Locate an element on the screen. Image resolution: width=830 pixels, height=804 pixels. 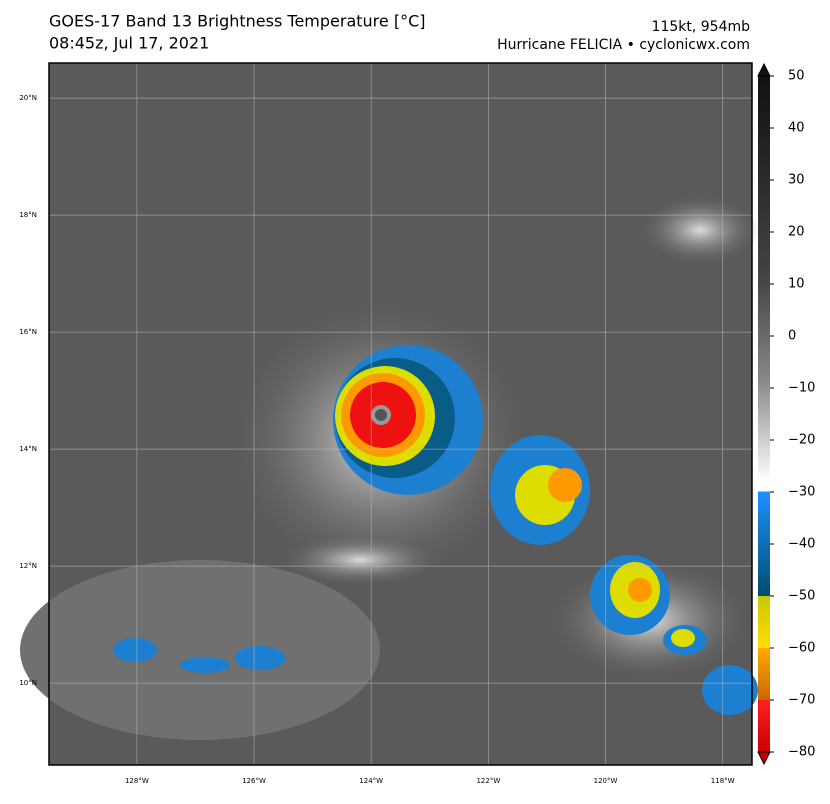
lat-label: 16°N is located at coordinates (28, 332).